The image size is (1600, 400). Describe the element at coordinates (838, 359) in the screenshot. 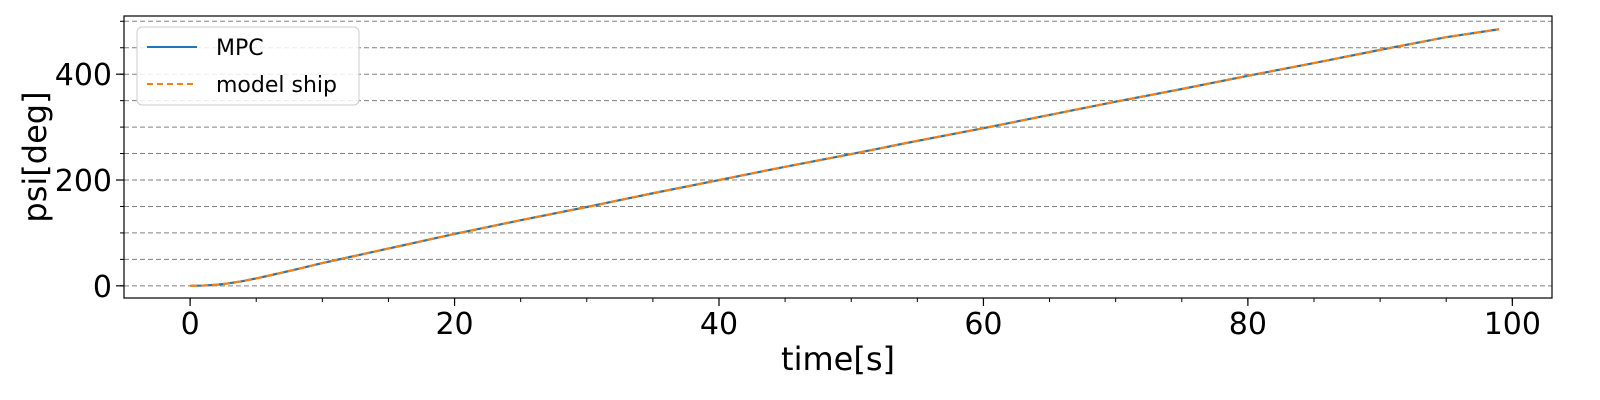

I see `x-axis-label: time[s]` at that location.